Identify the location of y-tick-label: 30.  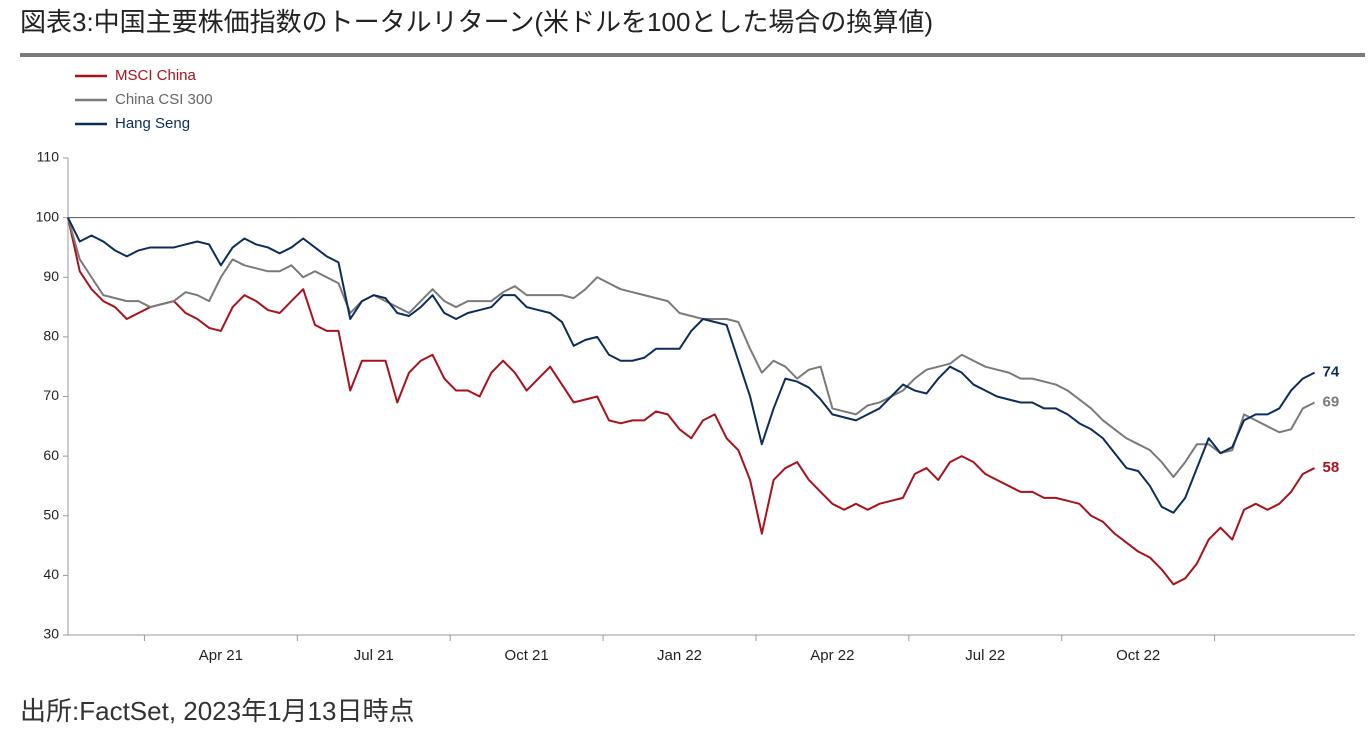
(51, 634).